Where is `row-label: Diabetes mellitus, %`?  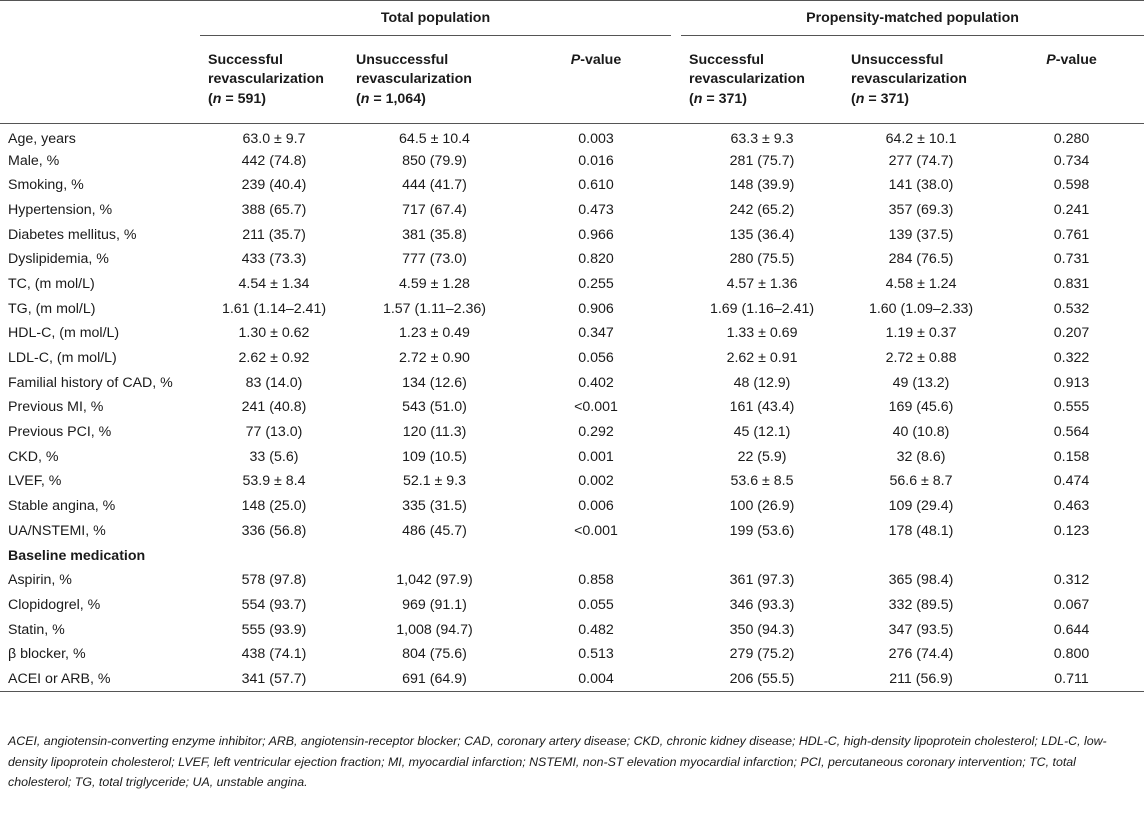 row-label: Diabetes mellitus, % is located at coordinates (72, 234).